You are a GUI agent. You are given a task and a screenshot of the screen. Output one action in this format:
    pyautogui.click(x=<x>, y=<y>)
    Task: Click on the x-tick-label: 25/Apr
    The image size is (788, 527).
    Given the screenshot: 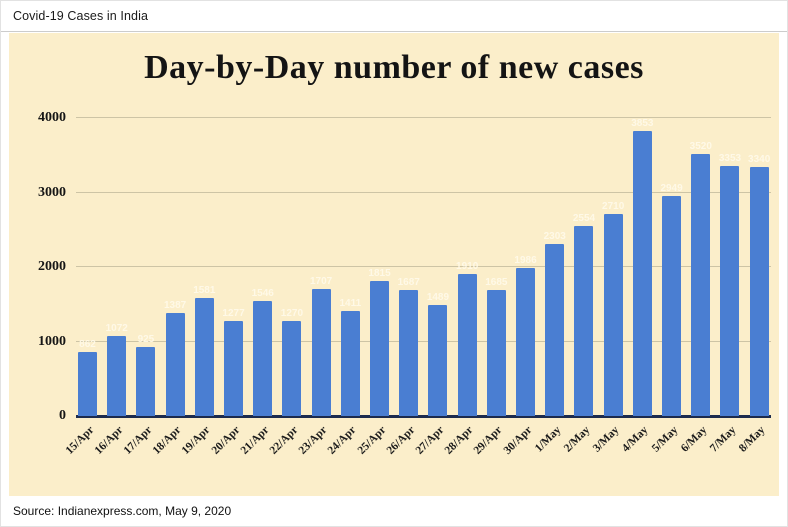 What is the action you would take?
    pyautogui.click(x=372, y=440)
    